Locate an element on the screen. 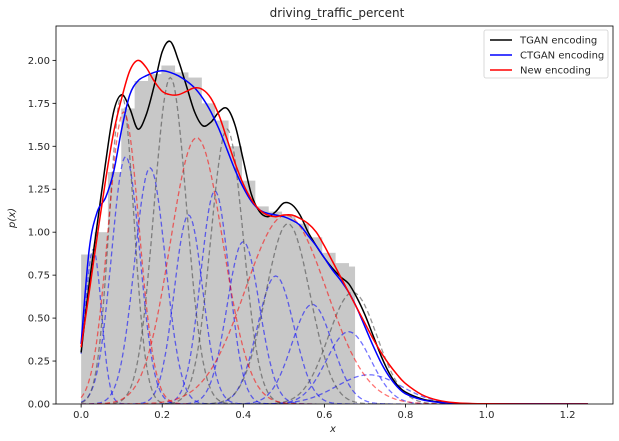 Image resolution: width=619 pixels, height=441 pixels. legend-label-0: TGAN encoding is located at coordinates (558, 41).